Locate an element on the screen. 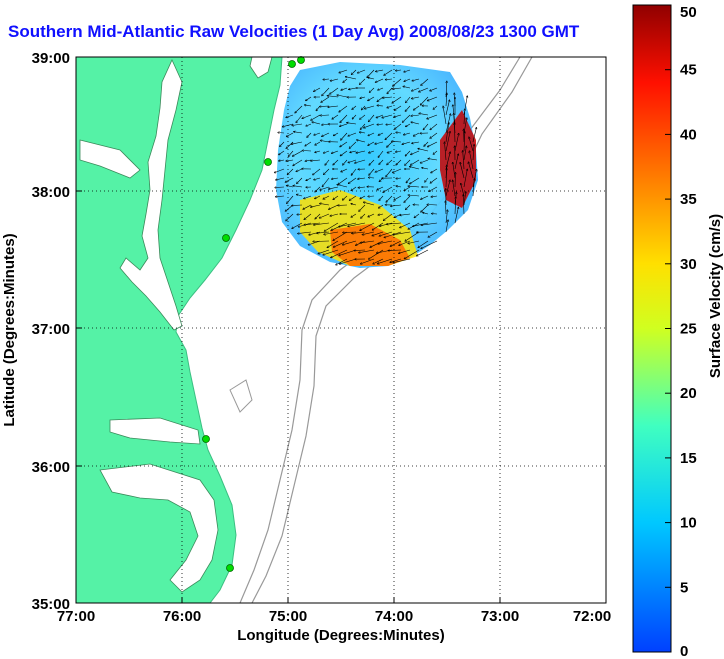 This screenshot has width=724, height=659. colorbar-tick-label: 20 is located at coordinates (688, 393).